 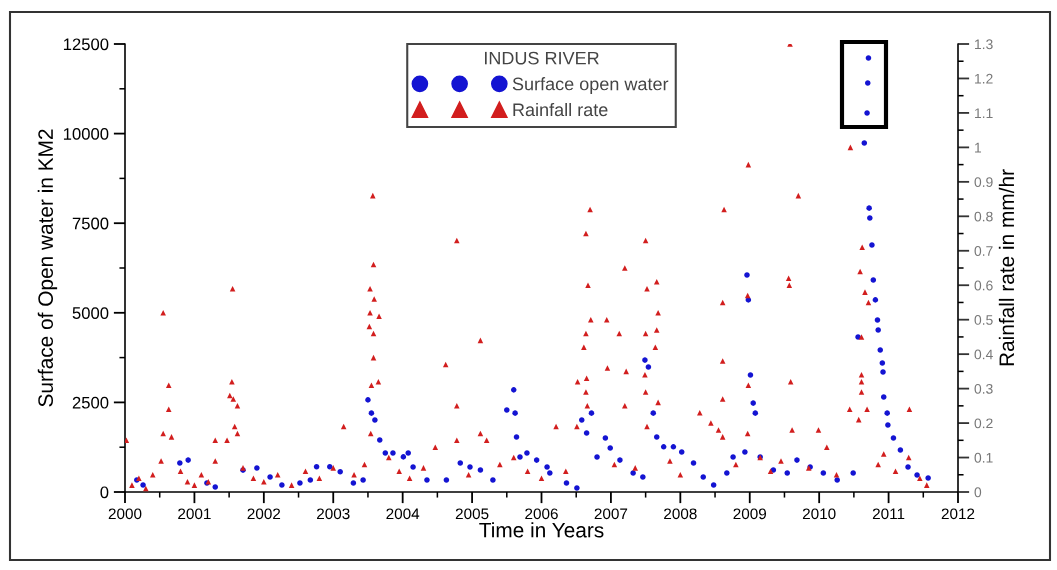 I want to click on x-axis-title: Time in Years, so click(x=541, y=530).